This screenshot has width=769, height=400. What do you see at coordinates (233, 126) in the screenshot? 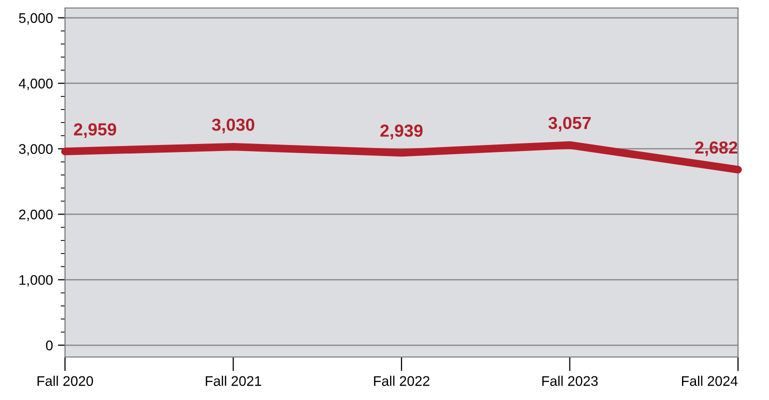
I see `data-label: 3,030` at bounding box center [233, 126].